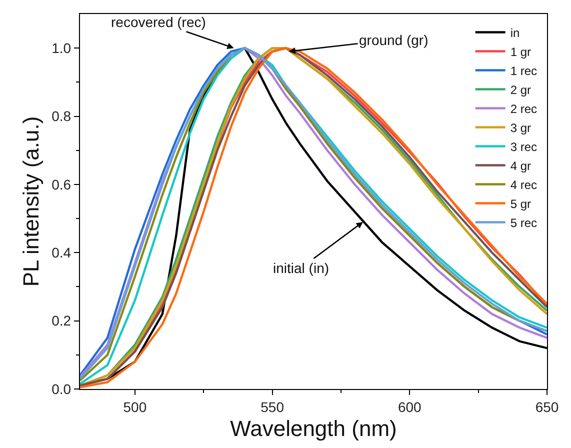 The width and height of the screenshot is (571, 448). Describe the element at coordinates (62, 320) in the screenshot. I see `y-tick-label: 0.2` at that location.